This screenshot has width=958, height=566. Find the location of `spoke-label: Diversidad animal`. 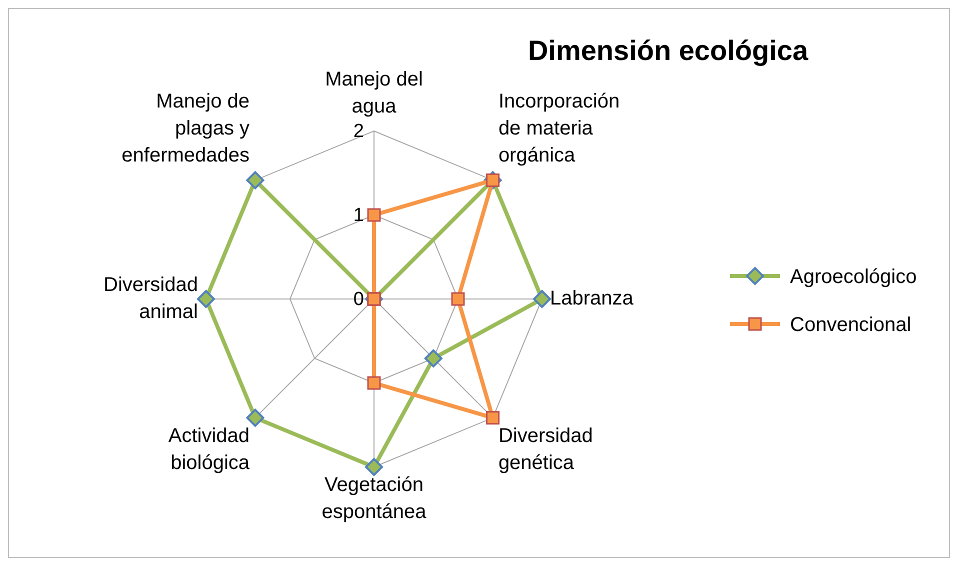

spoke-label: Diversidad animal is located at coordinates (151, 298).